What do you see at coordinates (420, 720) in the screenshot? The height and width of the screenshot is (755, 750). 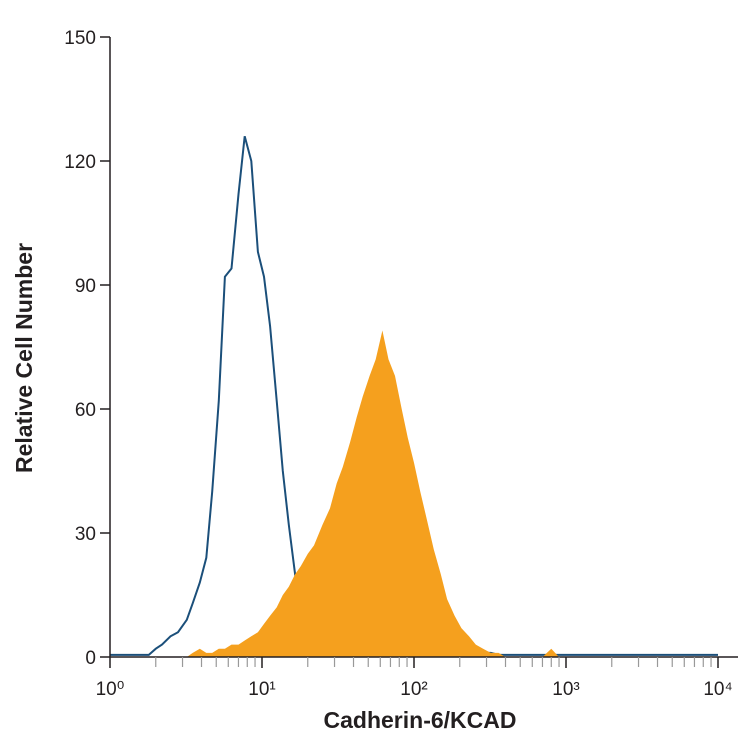 I see `x-axis-label: Cadherin-6/KCAD` at bounding box center [420, 720].